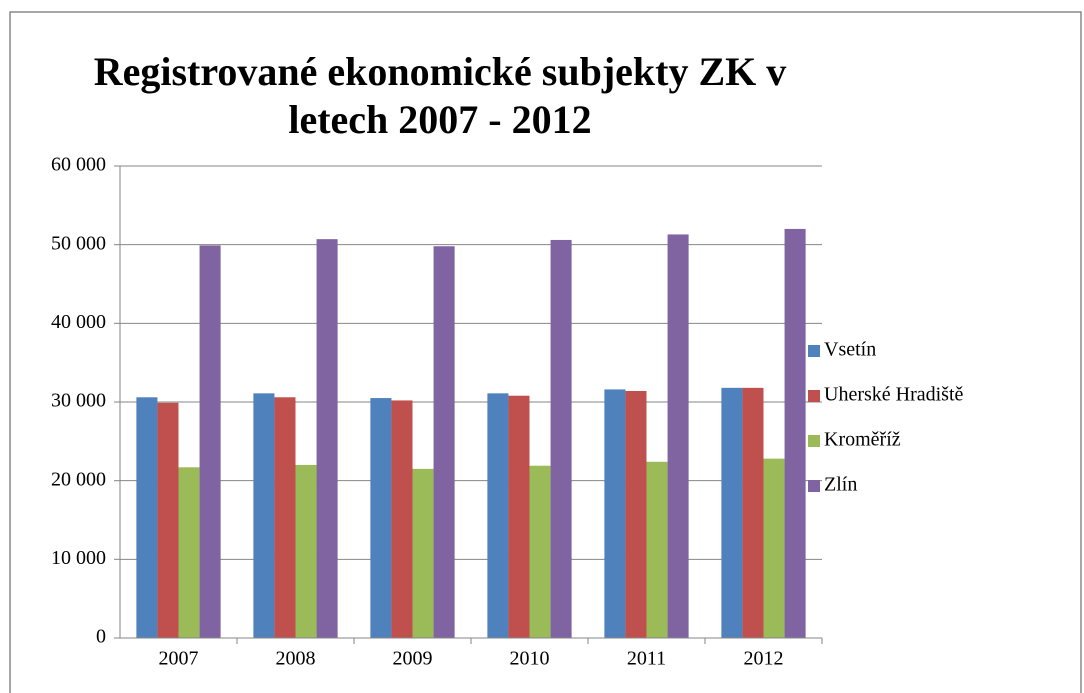 The height and width of the screenshot is (693, 1084). I want to click on x-tick-label: 2012, so click(764, 659).